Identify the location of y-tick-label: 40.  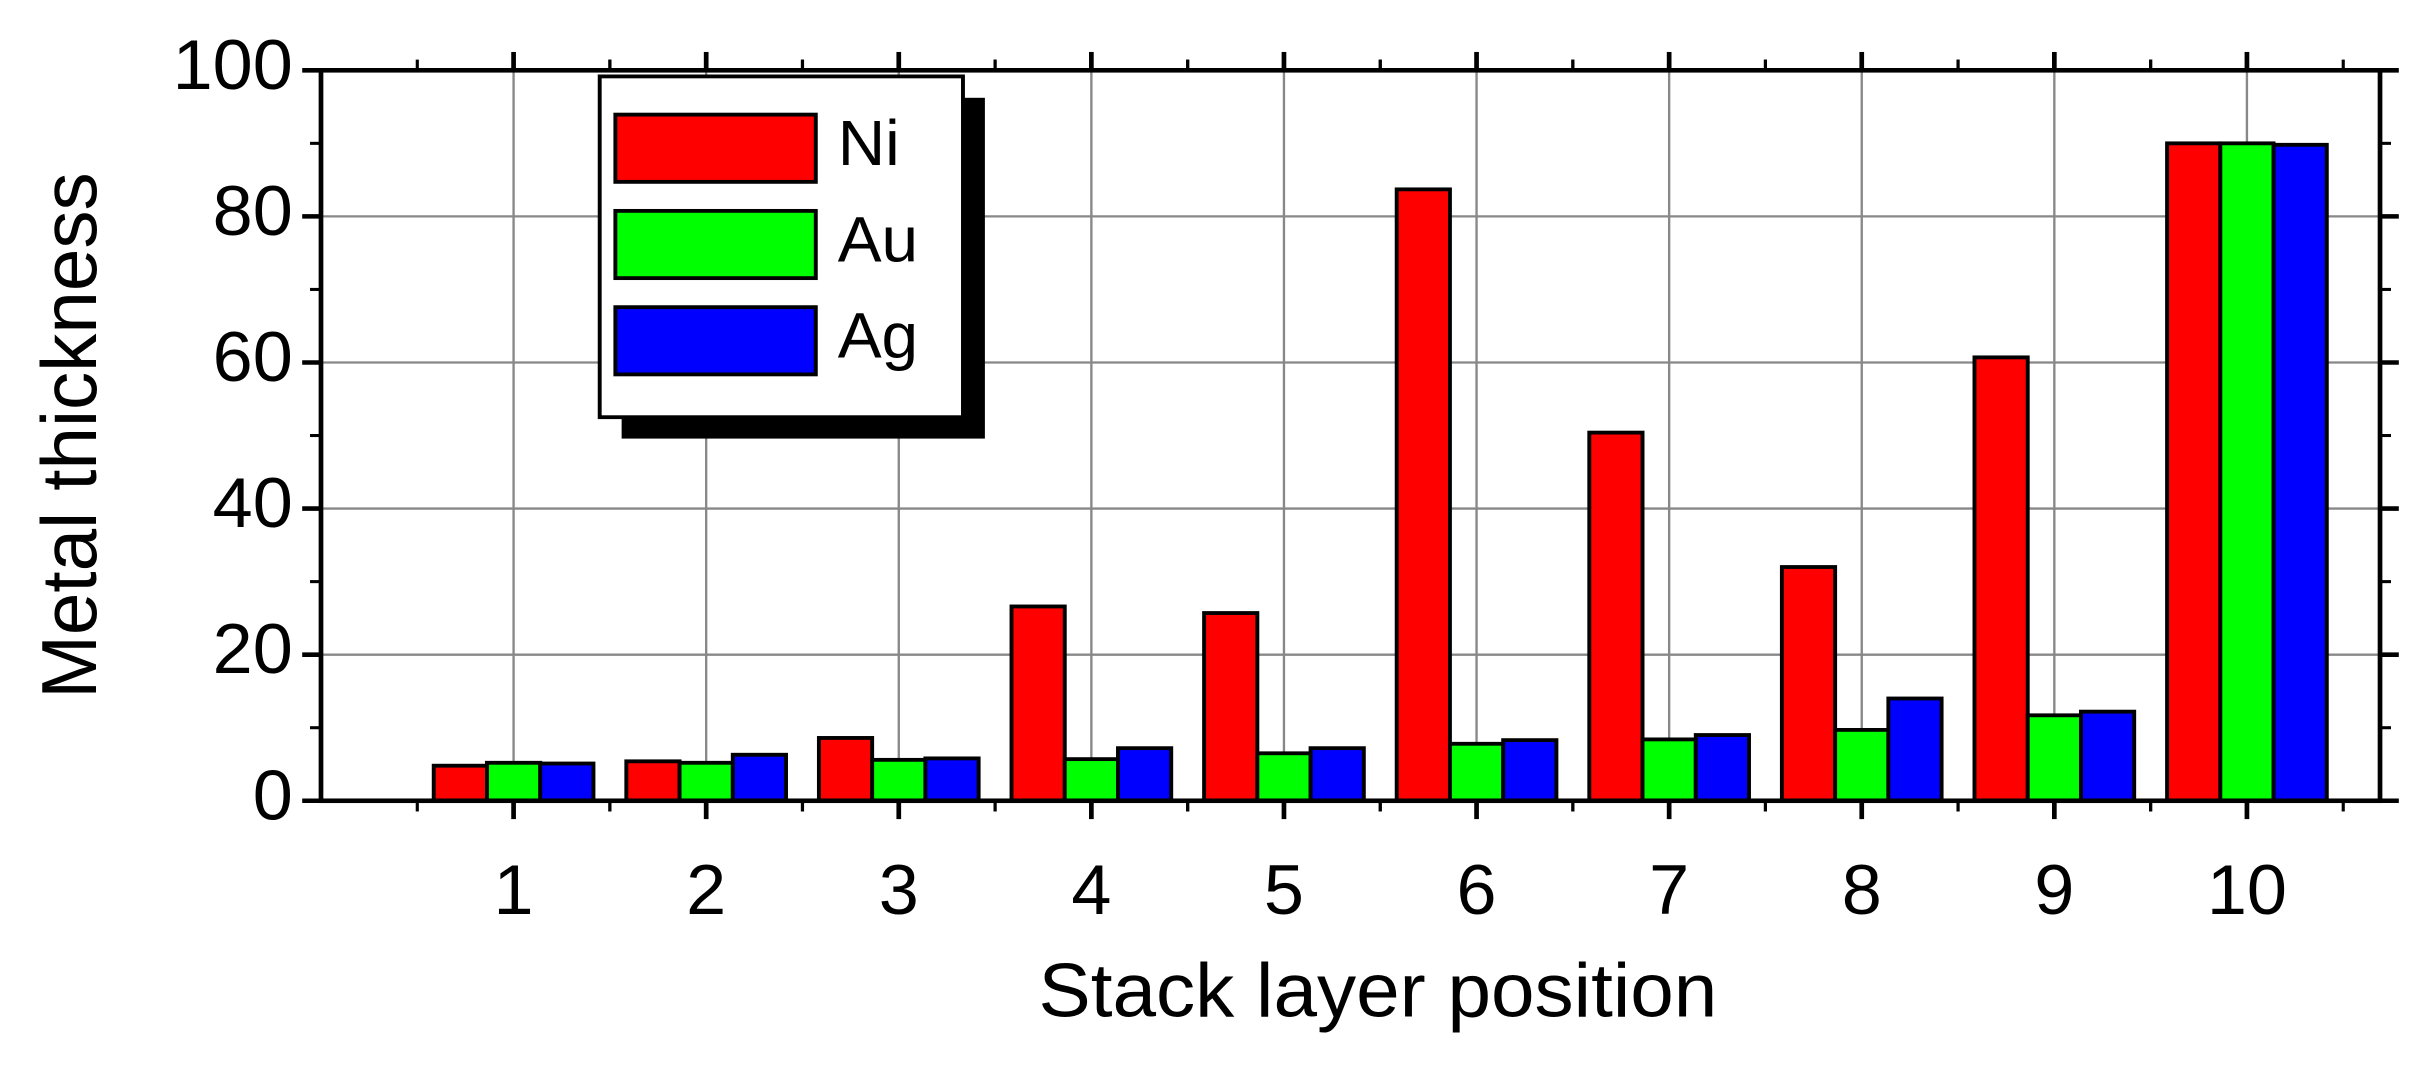
(253, 504).